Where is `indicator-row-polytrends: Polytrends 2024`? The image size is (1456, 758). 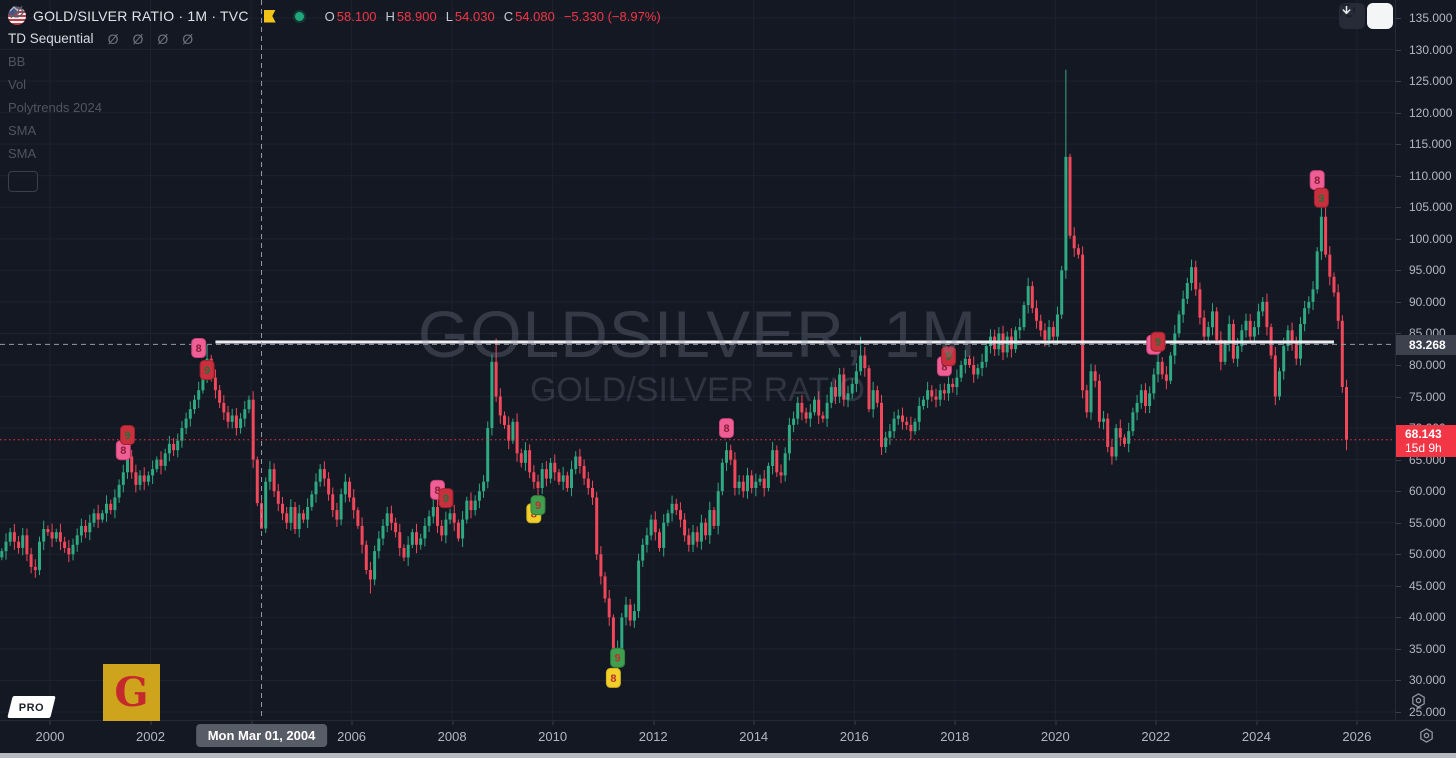 indicator-row-polytrends: Polytrends 2024 is located at coordinates (334, 62).